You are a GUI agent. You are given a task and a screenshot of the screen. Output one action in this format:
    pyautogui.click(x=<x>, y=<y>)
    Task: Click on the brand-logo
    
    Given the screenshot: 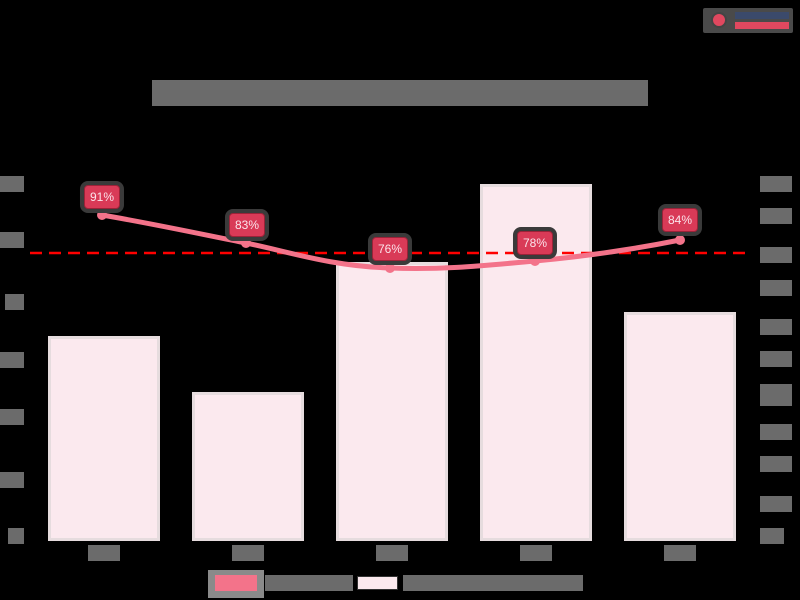 What is the action you would take?
    pyautogui.click(x=748, y=20)
    